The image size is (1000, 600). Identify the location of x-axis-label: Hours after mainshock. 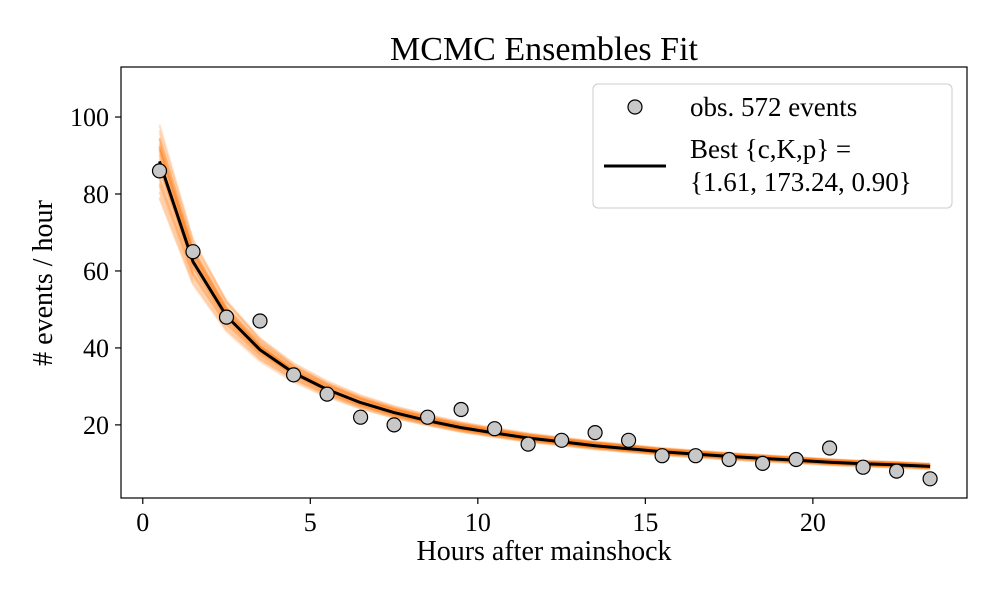
(543, 551).